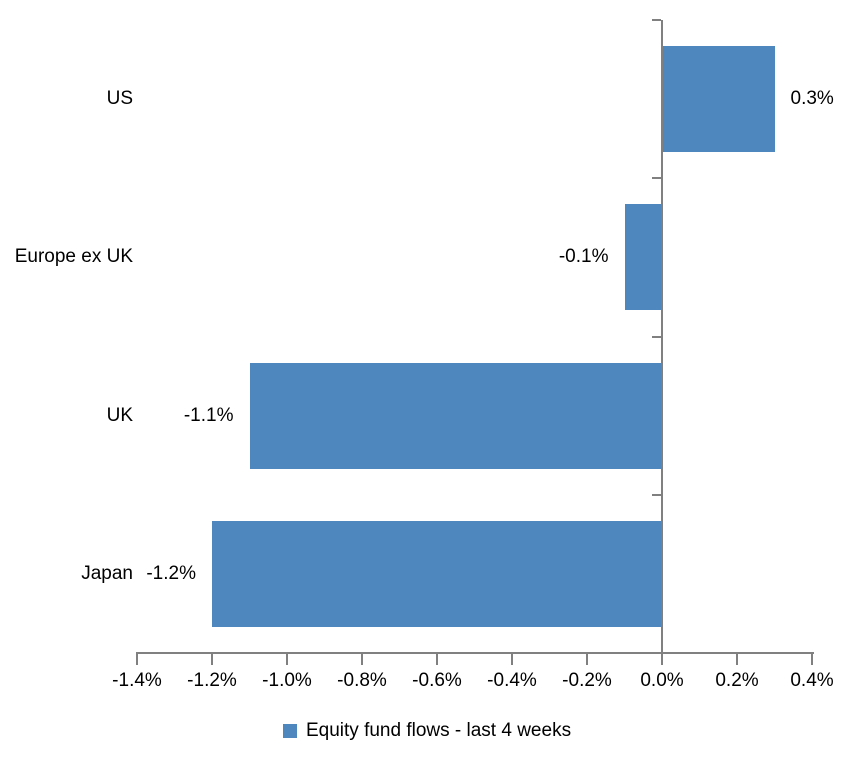  I want to click on x-tick-label: 0.4%, so click(812, 680).